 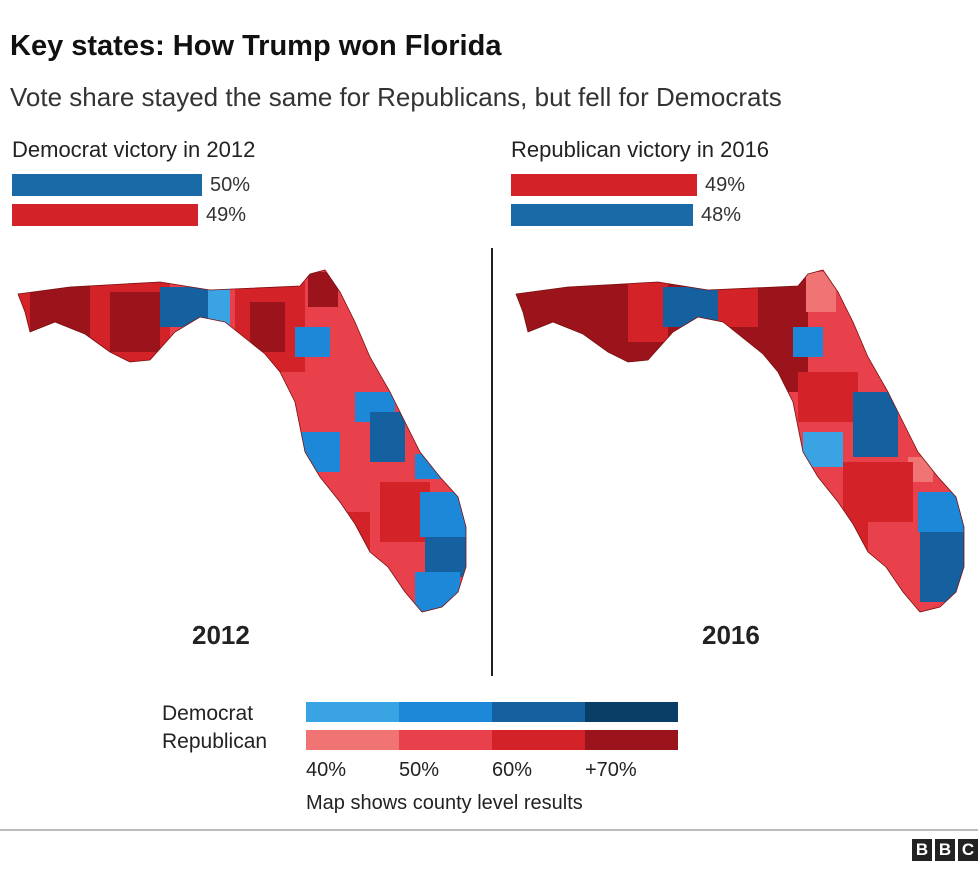 I want to click on bar-2012-dem-label: 50%, so click(x=230, y=184).